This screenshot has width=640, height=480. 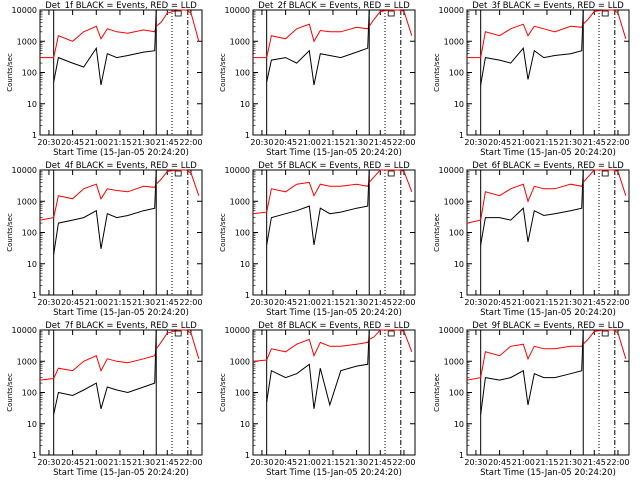 What do you see at coordinates (121, 166) in the screenshot?
I see `panel-title: Det_4f BLACK = Events, RED = LLD` at bounding box center [121, 166].